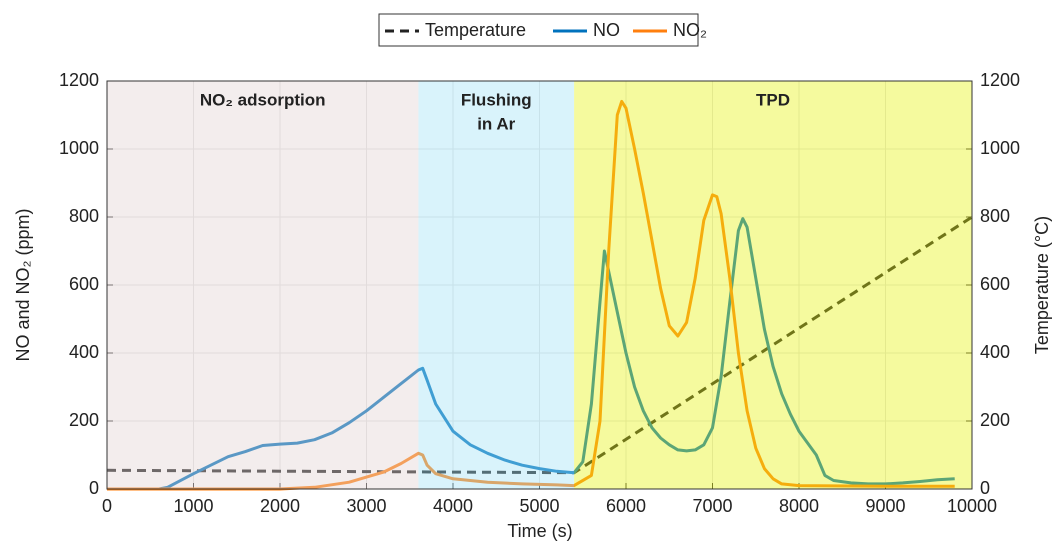  Describe the element at coordinates (712, 506) in the screenshot. I see `x-tick-label: 7000` at that location.